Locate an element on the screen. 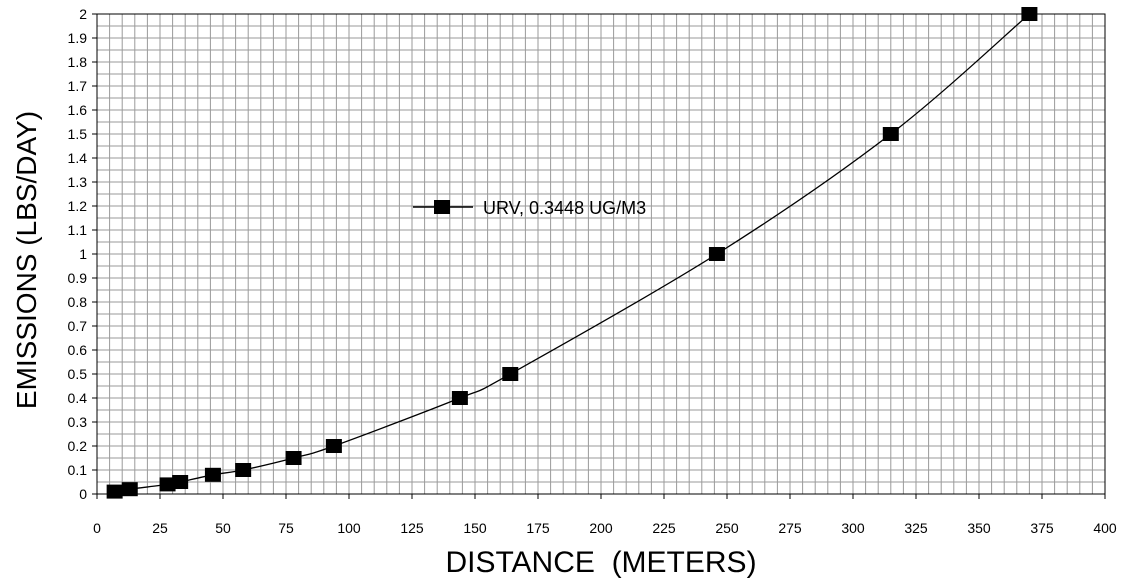 The width and height of the screenshot is (1129, 583). y-tick-label: 1.3 is located at coordinates (78, 182).